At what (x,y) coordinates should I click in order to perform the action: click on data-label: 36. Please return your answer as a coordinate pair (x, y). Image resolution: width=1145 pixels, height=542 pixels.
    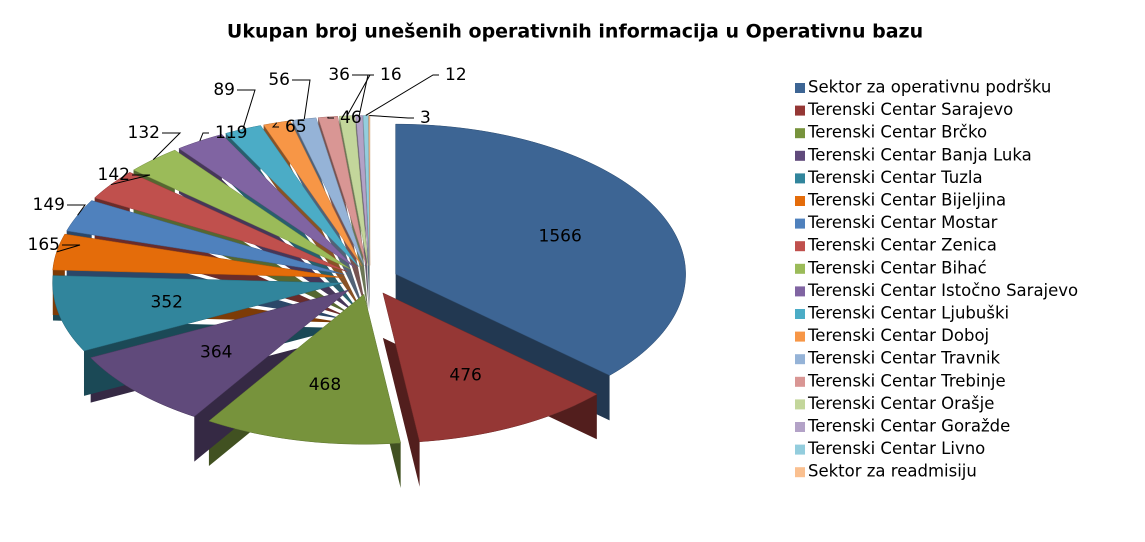
    Looking at the image, I should click on (339, 75).